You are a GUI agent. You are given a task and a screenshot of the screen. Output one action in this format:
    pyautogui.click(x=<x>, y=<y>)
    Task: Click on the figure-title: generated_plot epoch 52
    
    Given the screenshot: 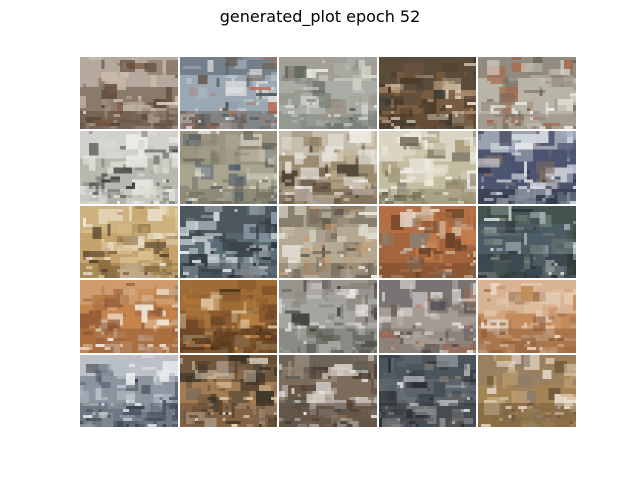 What is the action you would take?
    pyautogui.click(x=320, y=16)
    